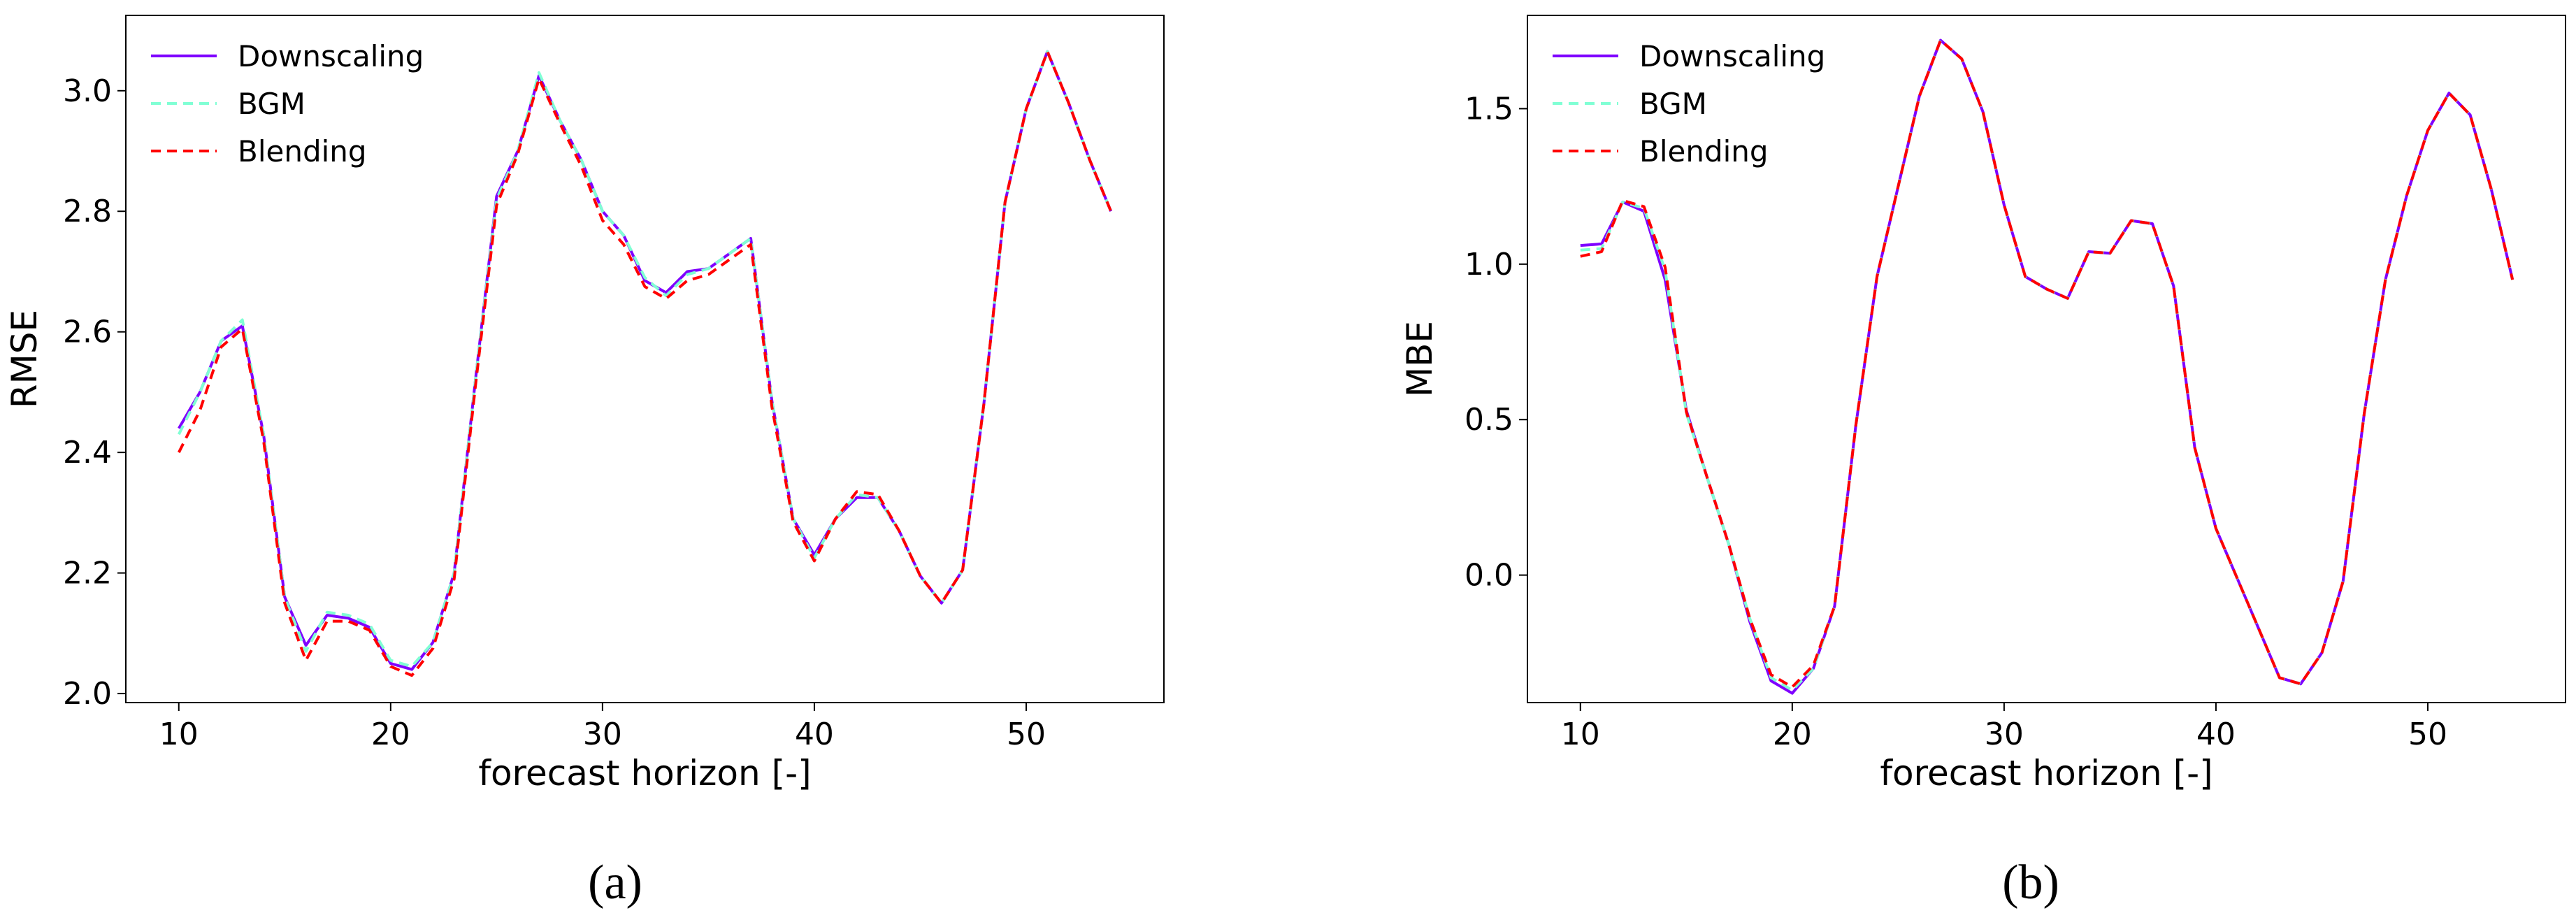 The image size is (2576, 920). What do you see at coordinates (87, 694) in the screenshot?
I see `y-tick-label: 2.0` at bounding box center [87, 694].